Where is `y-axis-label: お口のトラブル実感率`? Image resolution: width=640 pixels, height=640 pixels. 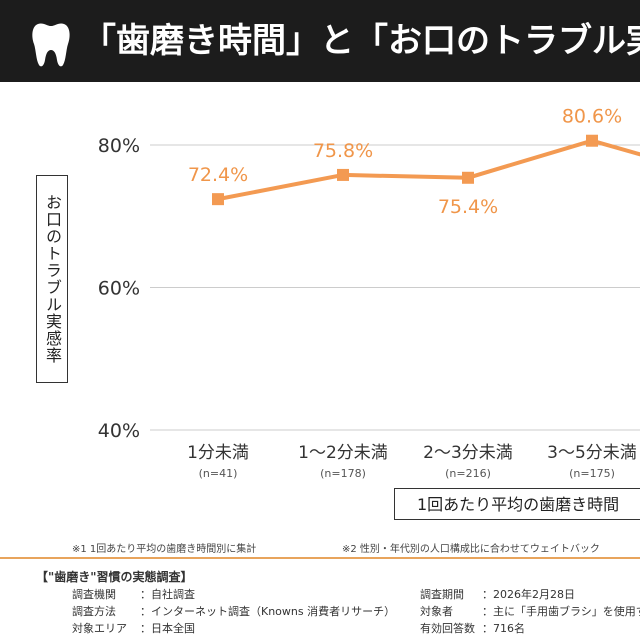
y-axis-label: お口のトラブル実感率 is located at coordinates (52, 279).